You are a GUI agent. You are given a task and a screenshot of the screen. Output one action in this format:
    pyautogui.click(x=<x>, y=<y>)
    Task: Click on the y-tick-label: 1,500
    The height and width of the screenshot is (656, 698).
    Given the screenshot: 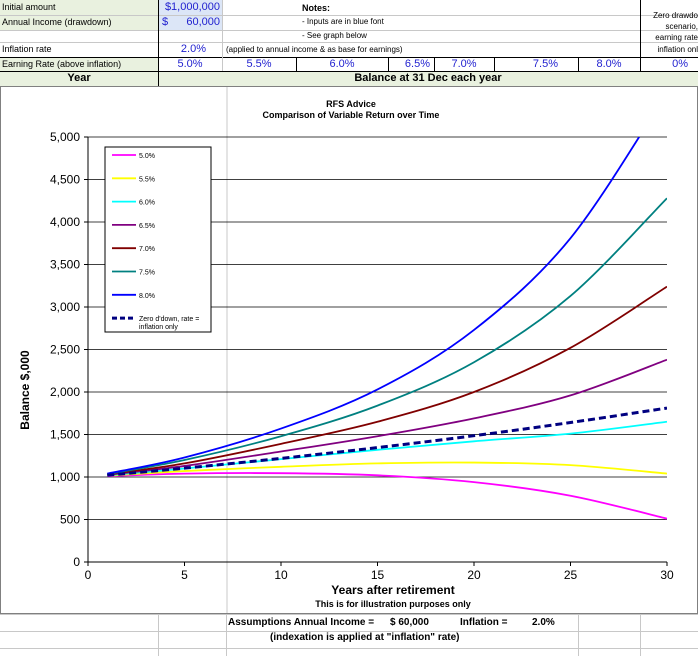 What is the action you would take?
    pyautogui.click(x=65, y=435)
    